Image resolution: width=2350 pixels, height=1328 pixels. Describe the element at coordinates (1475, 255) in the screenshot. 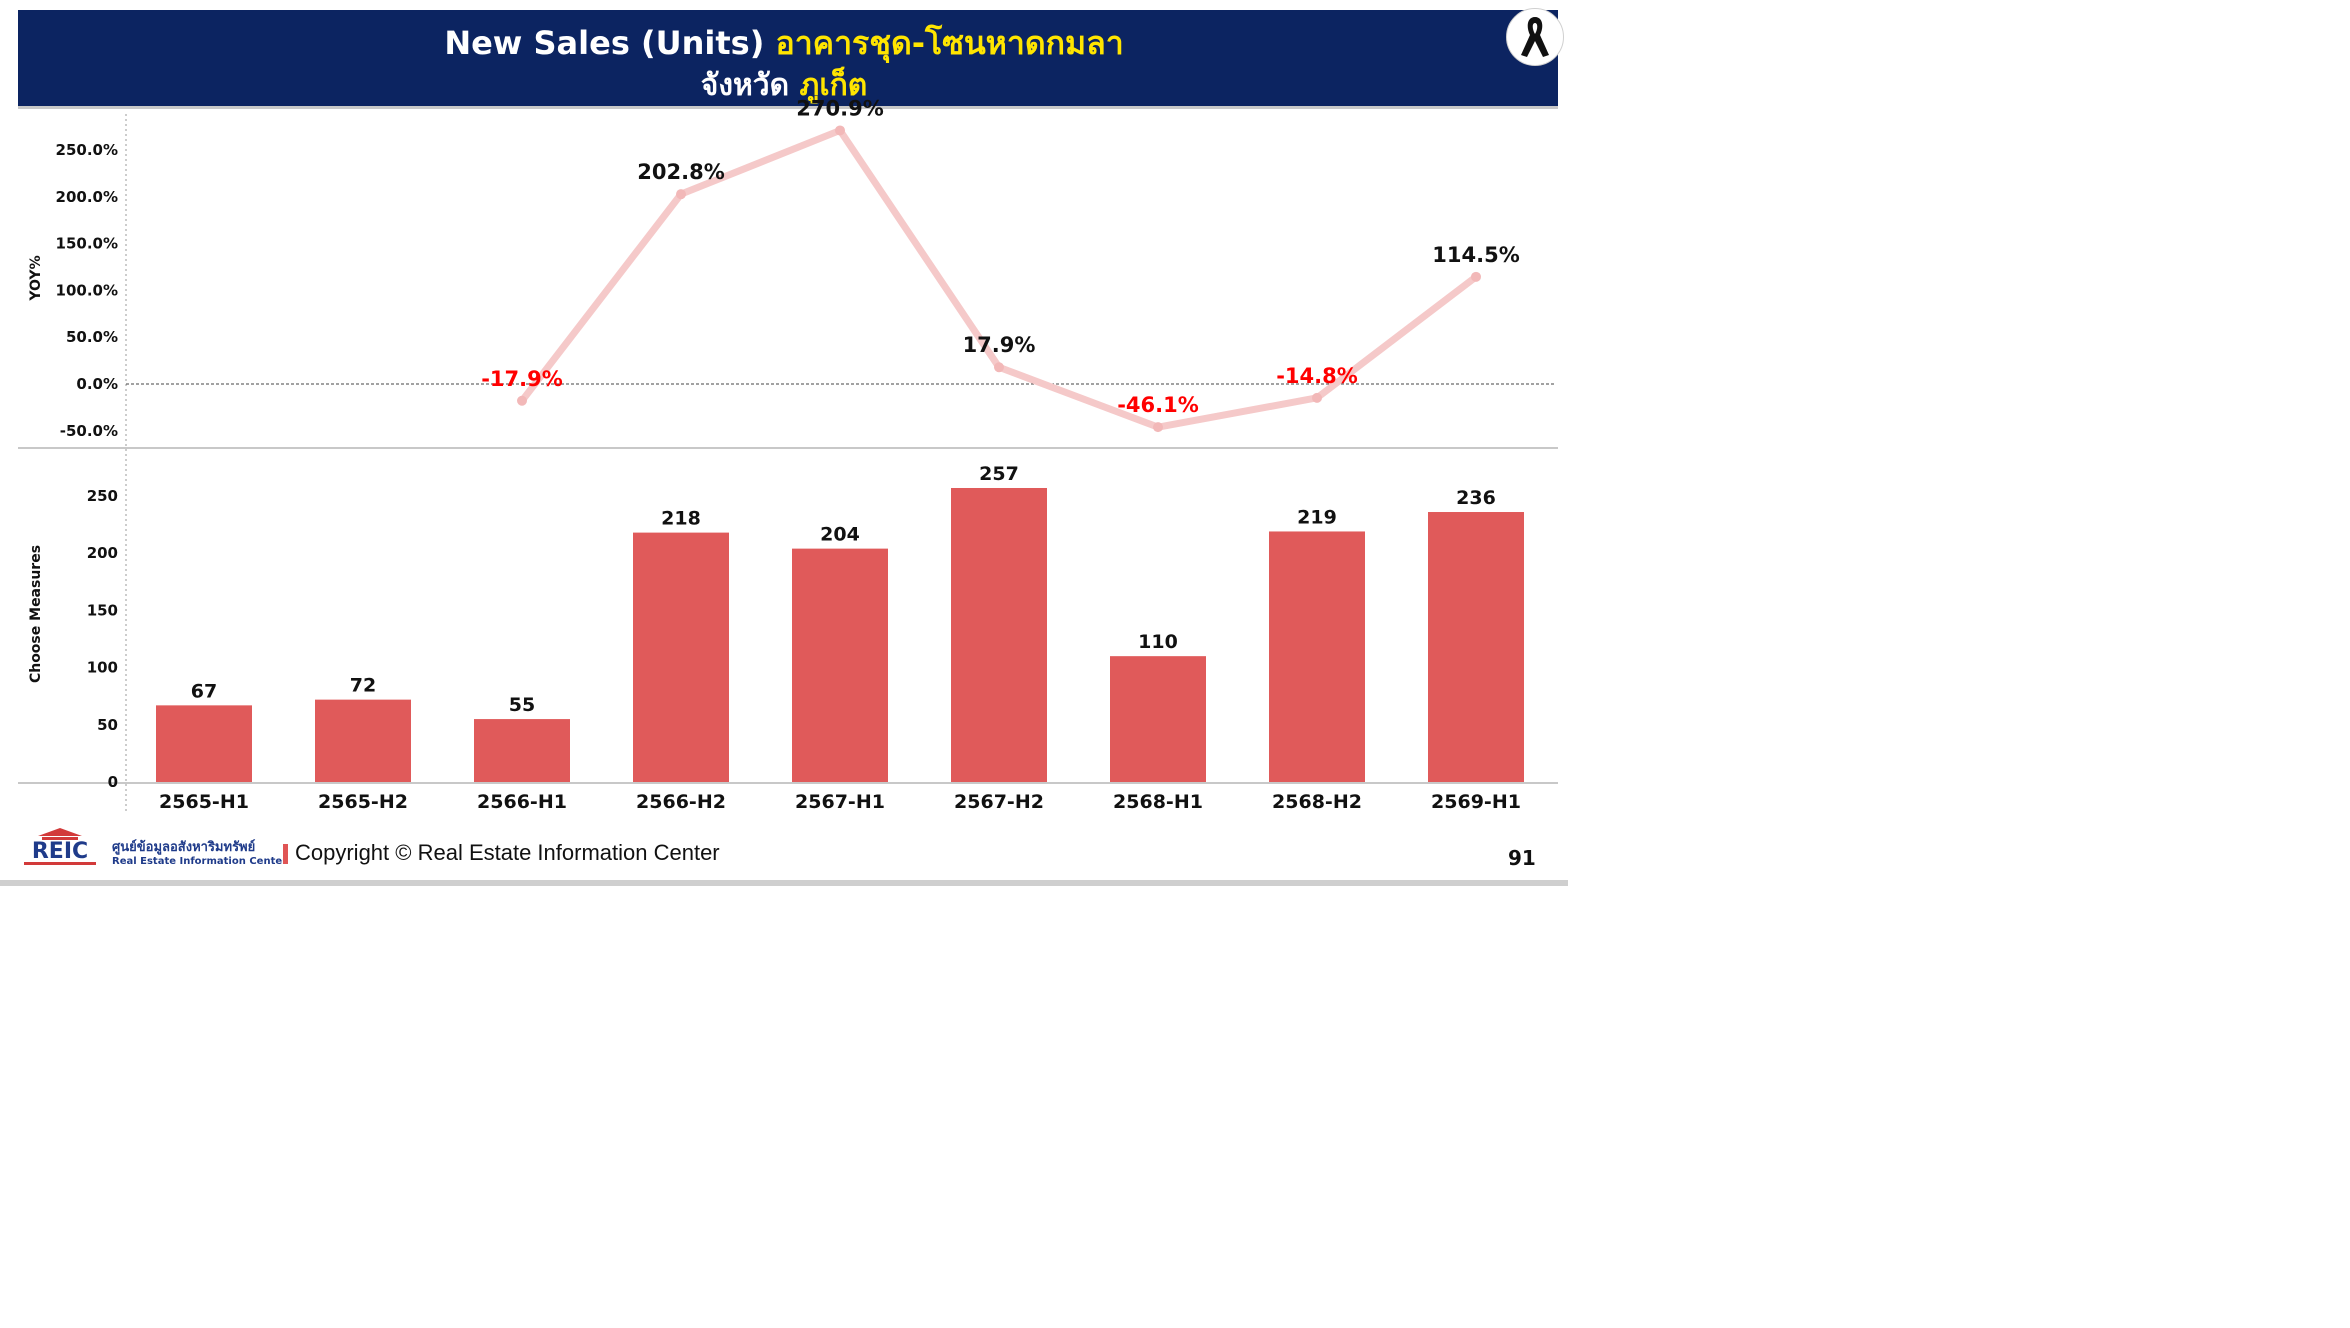

I see `yoy-value-label: 114.5%` at that location.